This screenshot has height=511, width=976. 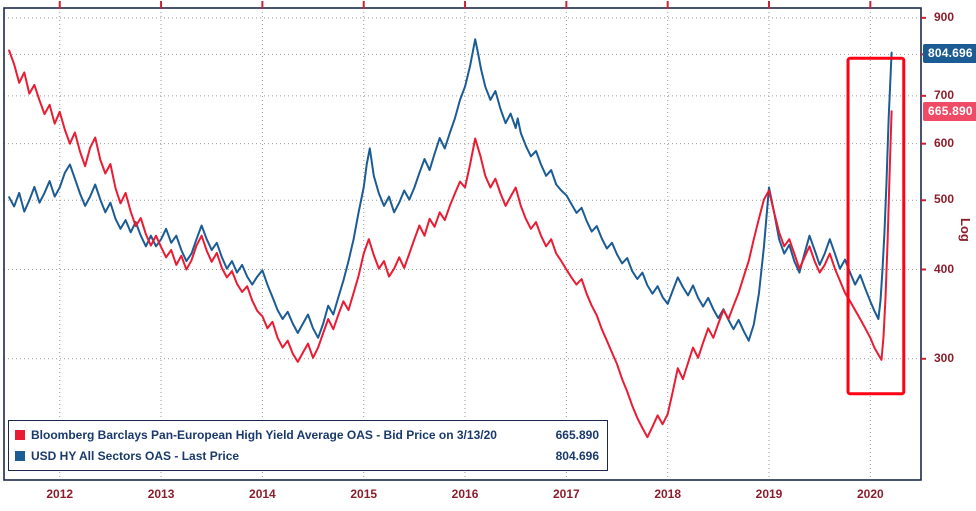 What do you see at coordinates (161, 494) in the screenshot?
I see `x-tick-label: 2013` at bounding box center [161, 494].